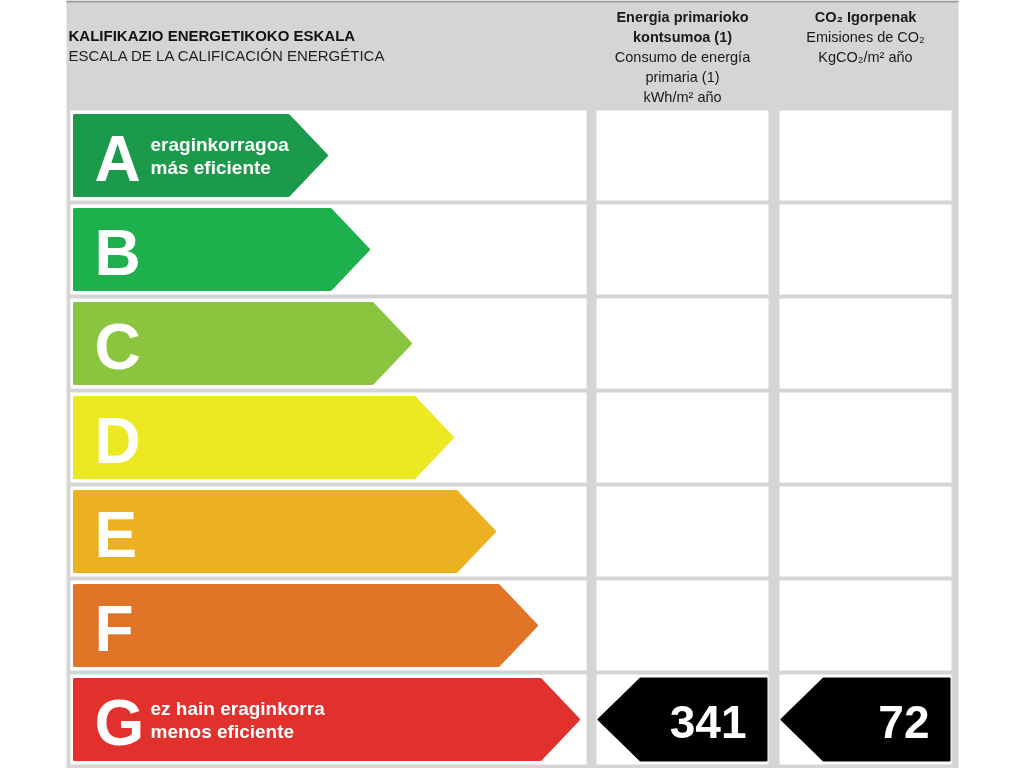  What do you see at coordinates (222, 731) in the screenshot?
I see `text: menos eficiente` at bounding box center [222, 731].